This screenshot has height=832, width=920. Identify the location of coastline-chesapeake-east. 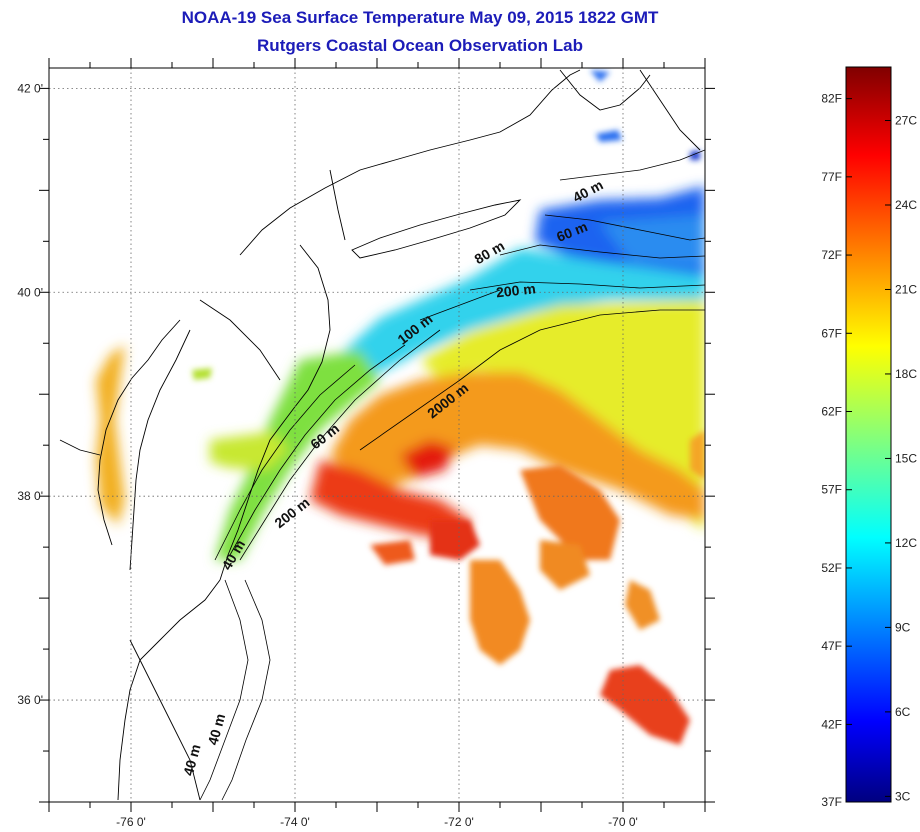
(160, 450).